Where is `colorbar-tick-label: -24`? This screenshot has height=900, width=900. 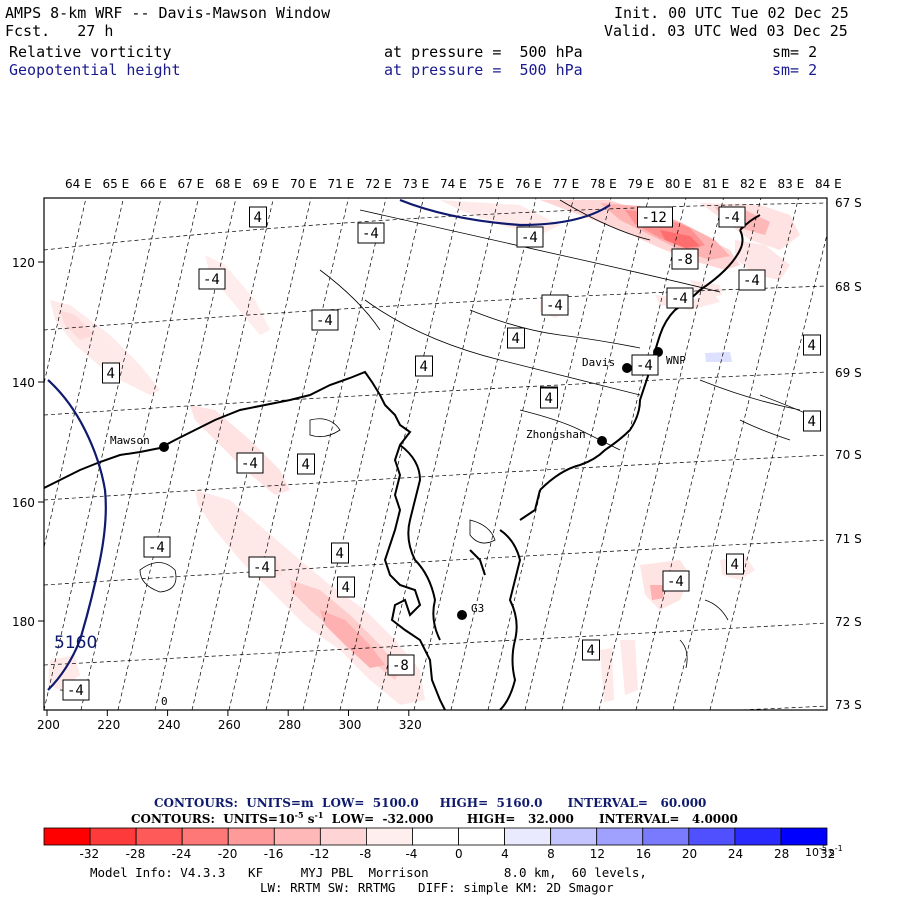 colorbar-tick-label: -24 is located at coordinates (182, 854).